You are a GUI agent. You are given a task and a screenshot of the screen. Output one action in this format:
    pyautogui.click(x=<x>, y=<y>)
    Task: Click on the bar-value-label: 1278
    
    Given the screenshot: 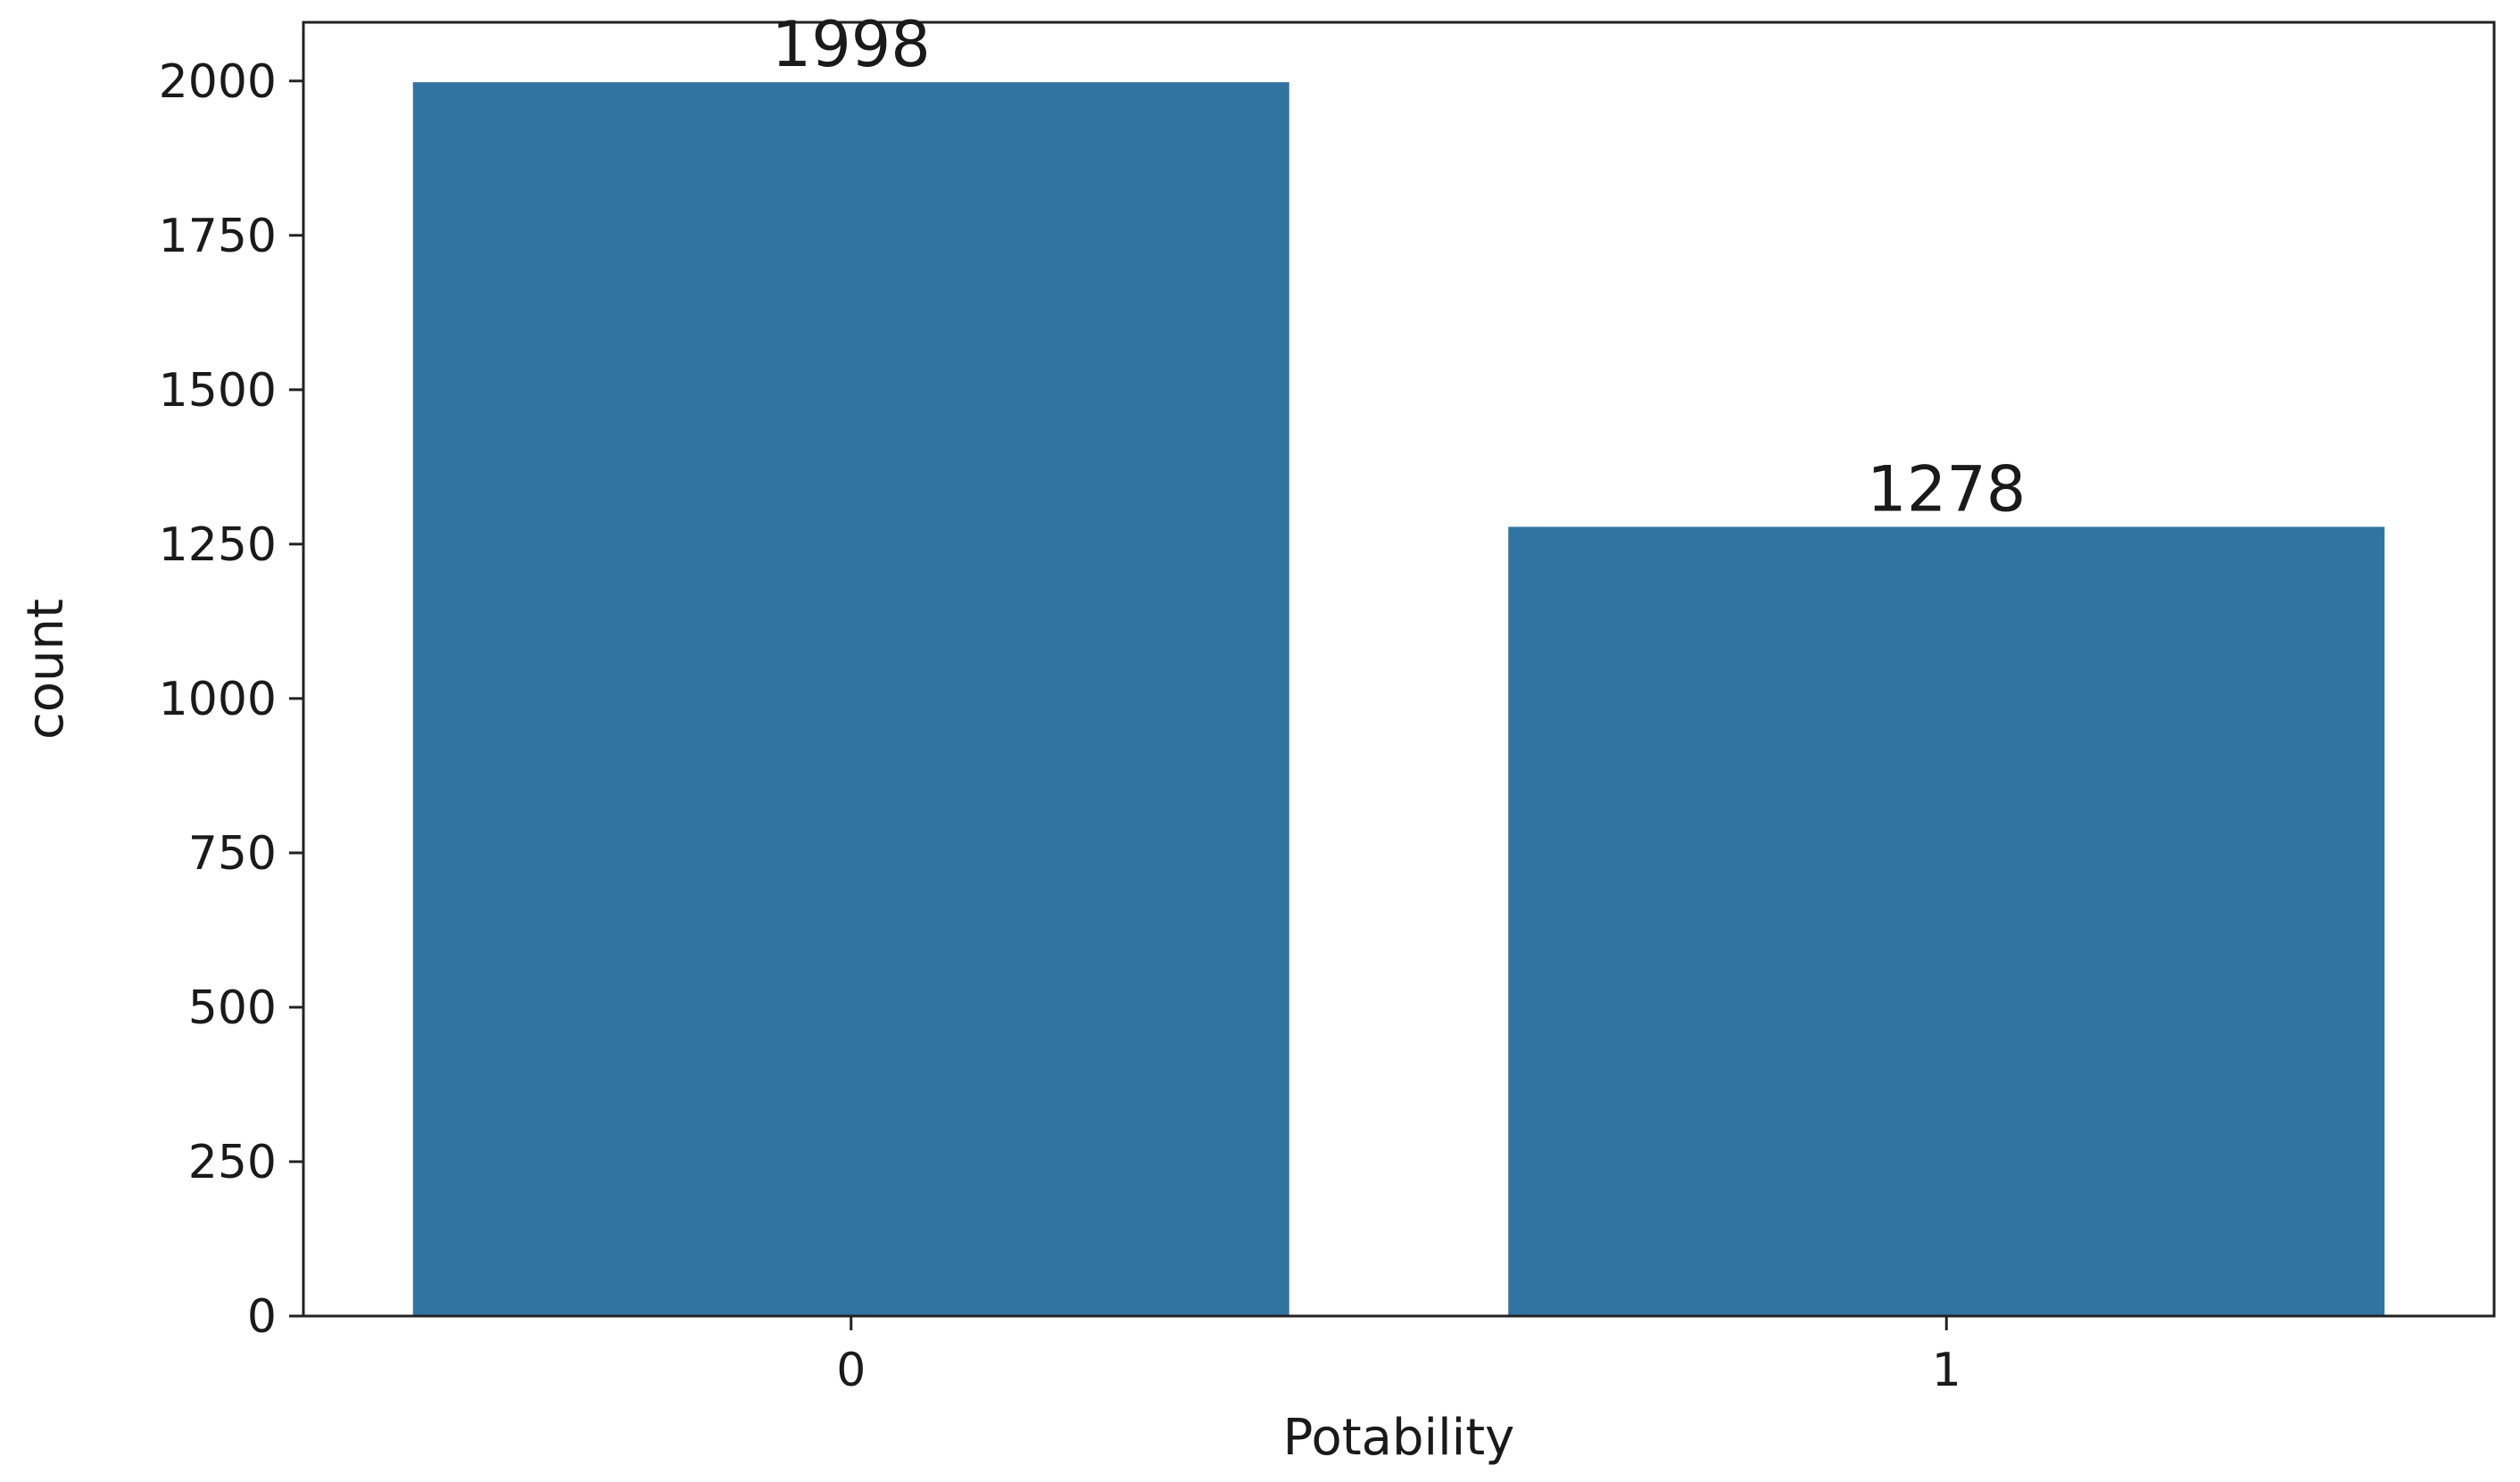 What is the action you would take?
    pyautogui.click(x=1946, y=489)
    